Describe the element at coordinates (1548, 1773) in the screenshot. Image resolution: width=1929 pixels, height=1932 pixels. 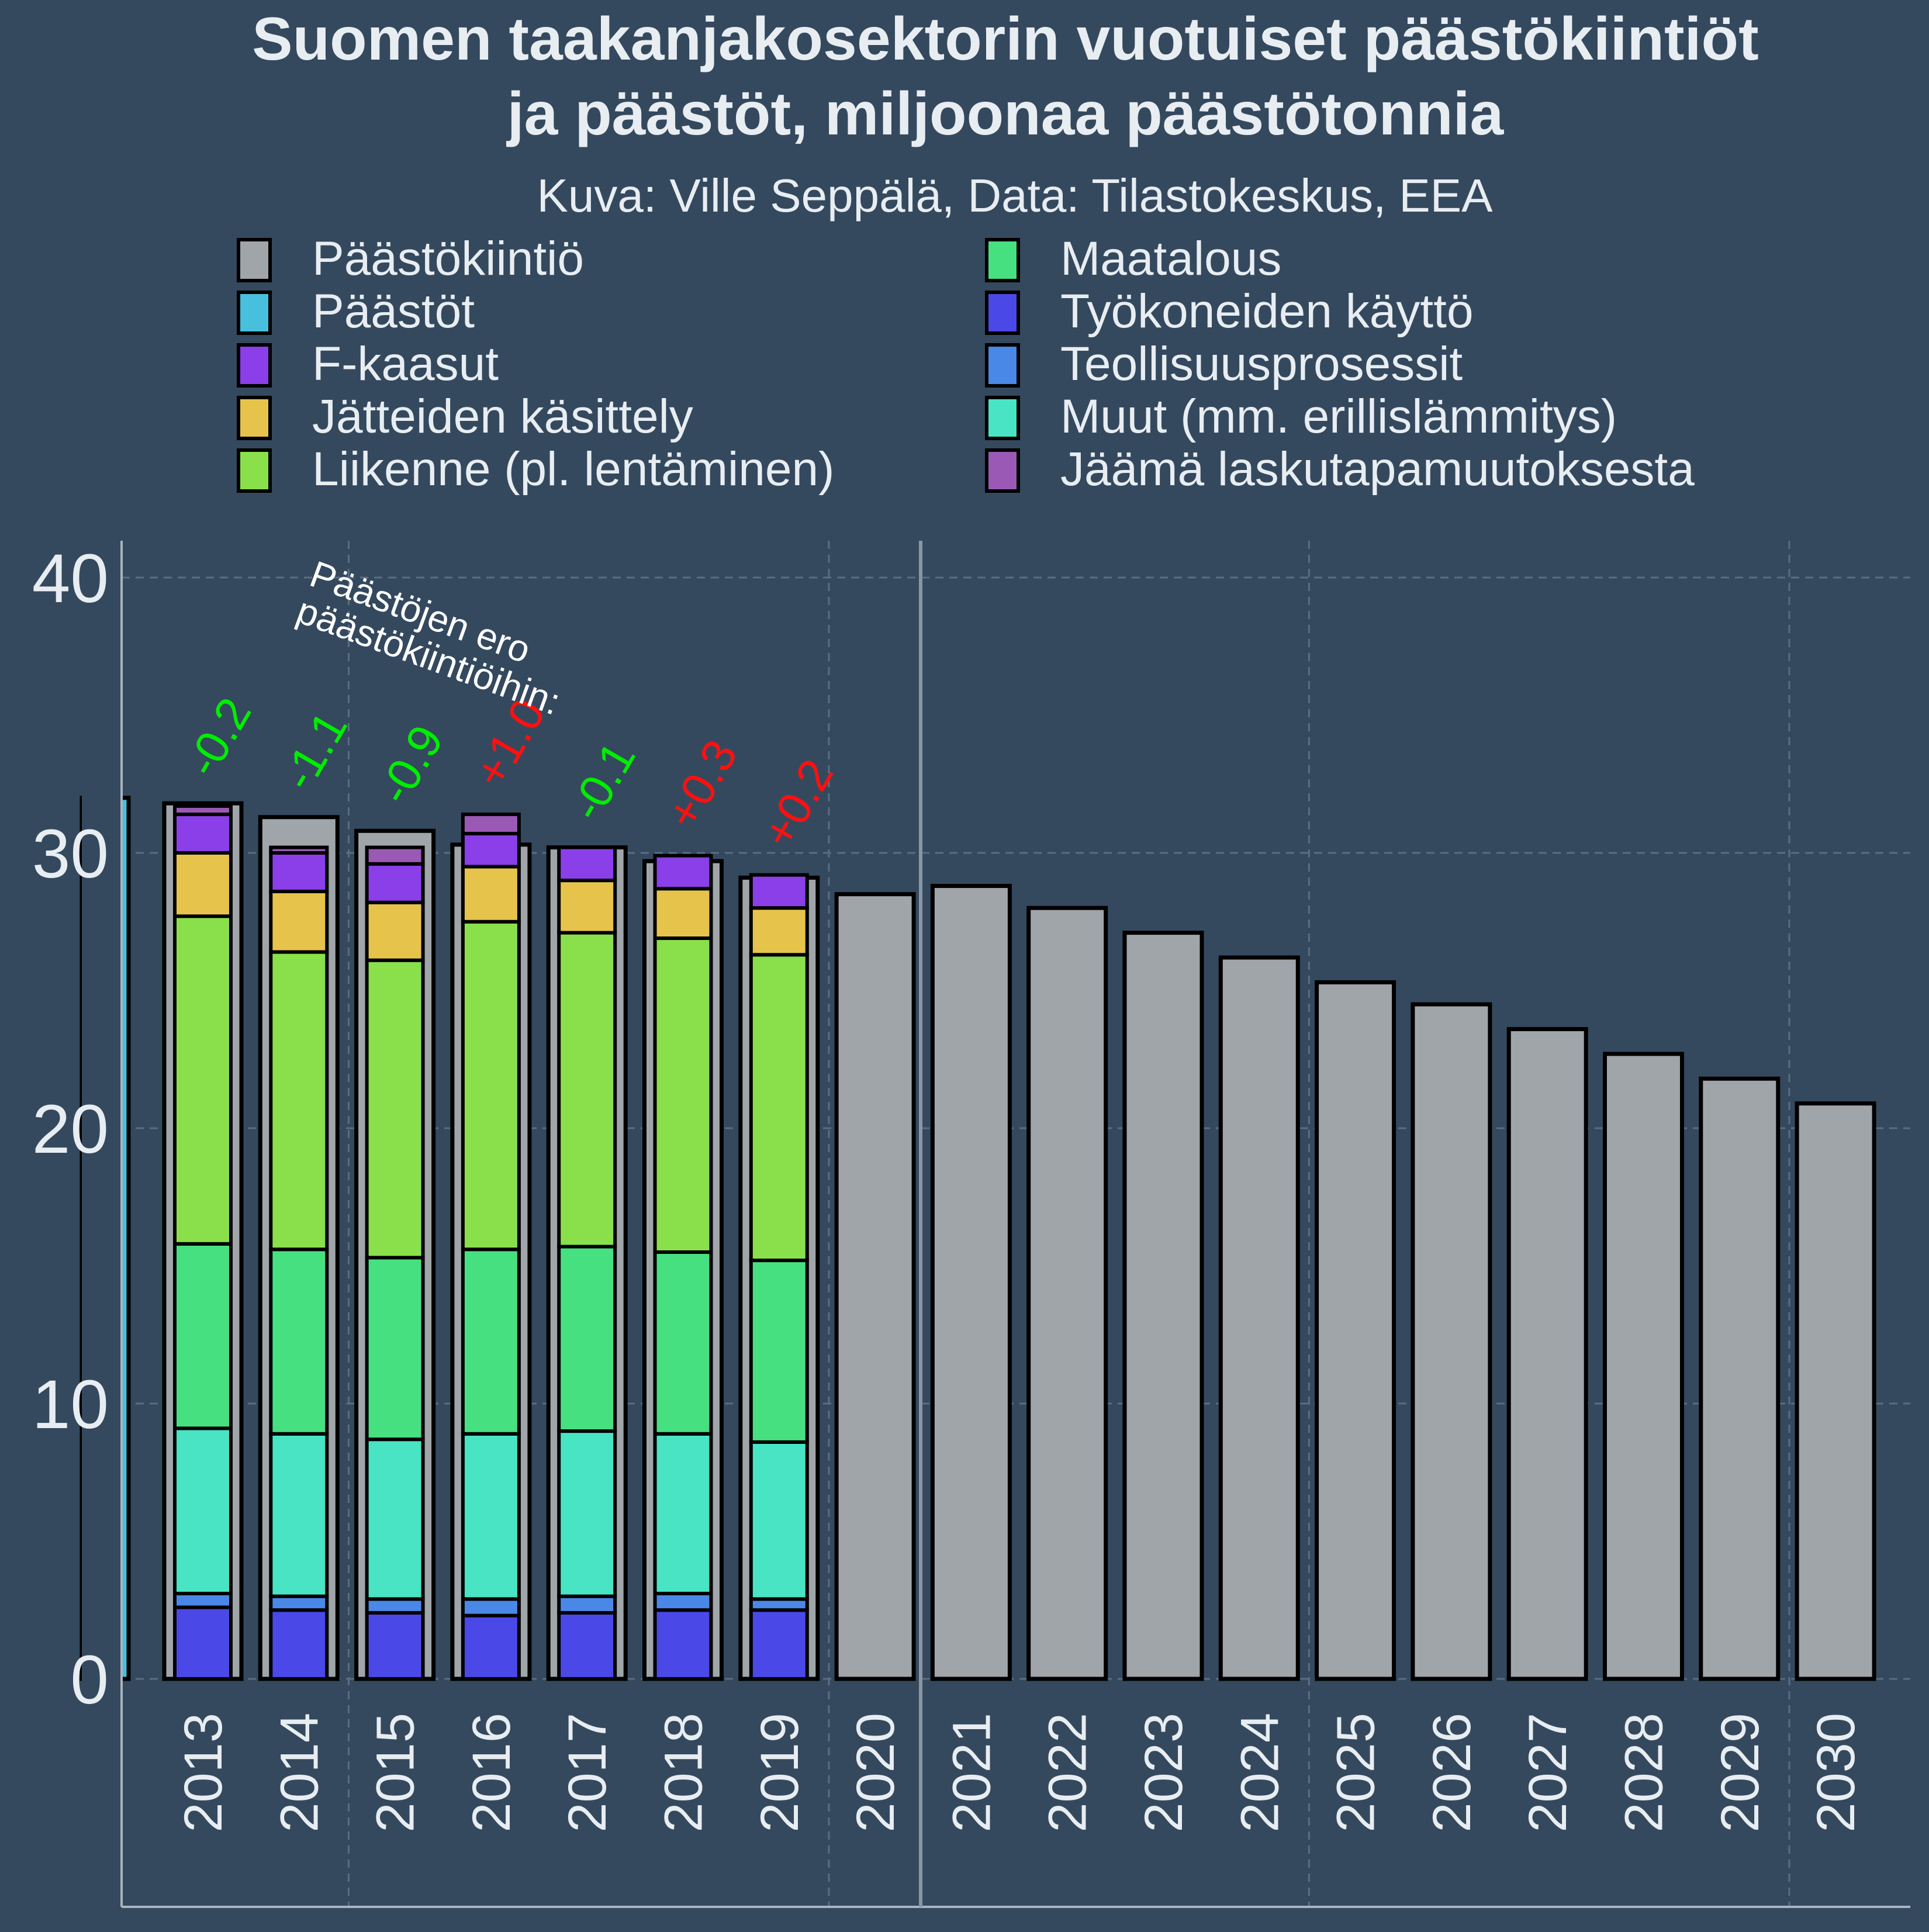
I see `x-tick-label: 2027` at that location.